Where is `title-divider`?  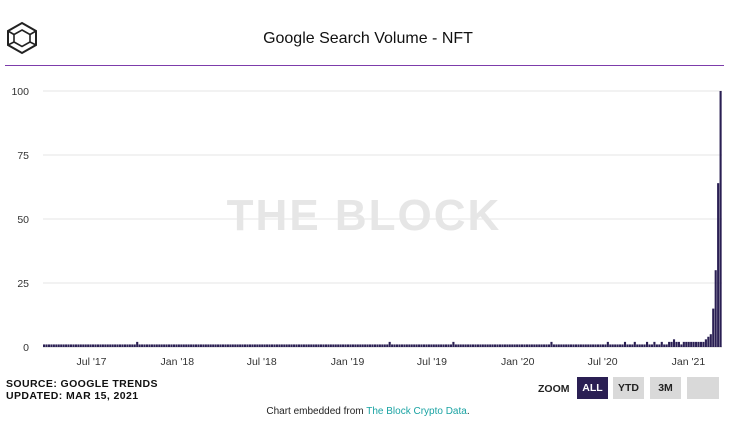
title-divider is located at coordinates (364, 65).